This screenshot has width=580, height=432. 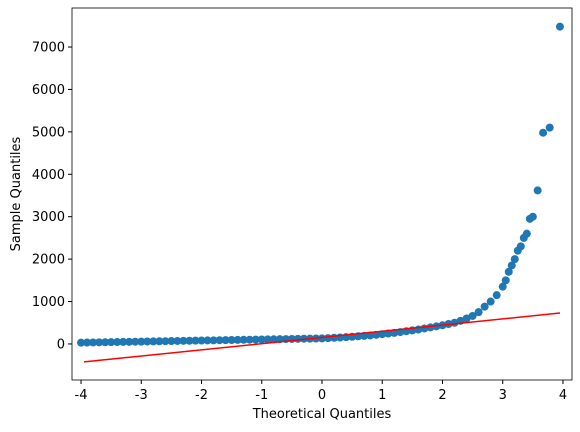 I want to click on x-tick-label: -2, so click(x=201, y=395).